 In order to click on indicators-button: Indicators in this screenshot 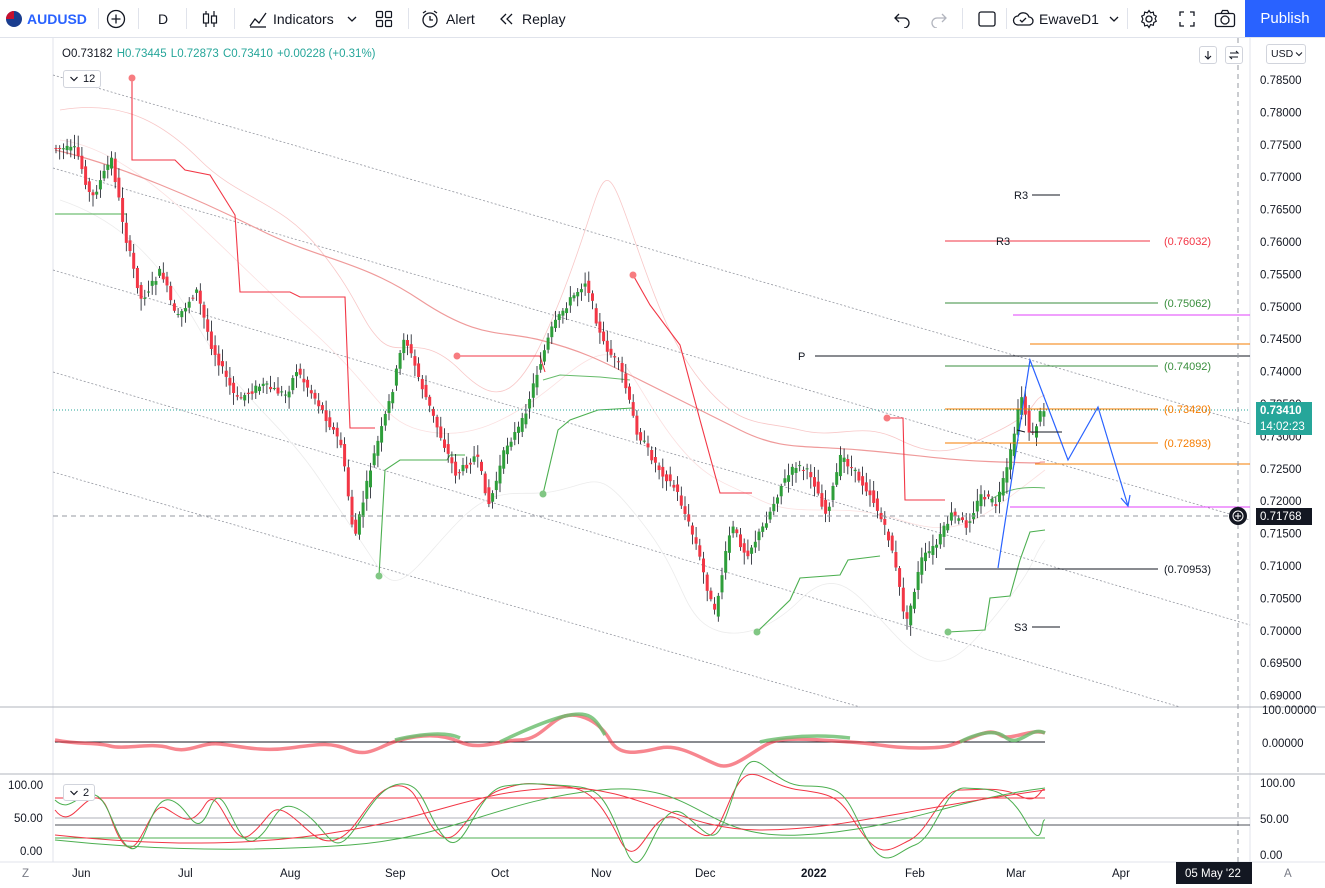, I will do `click(303, 18)`.